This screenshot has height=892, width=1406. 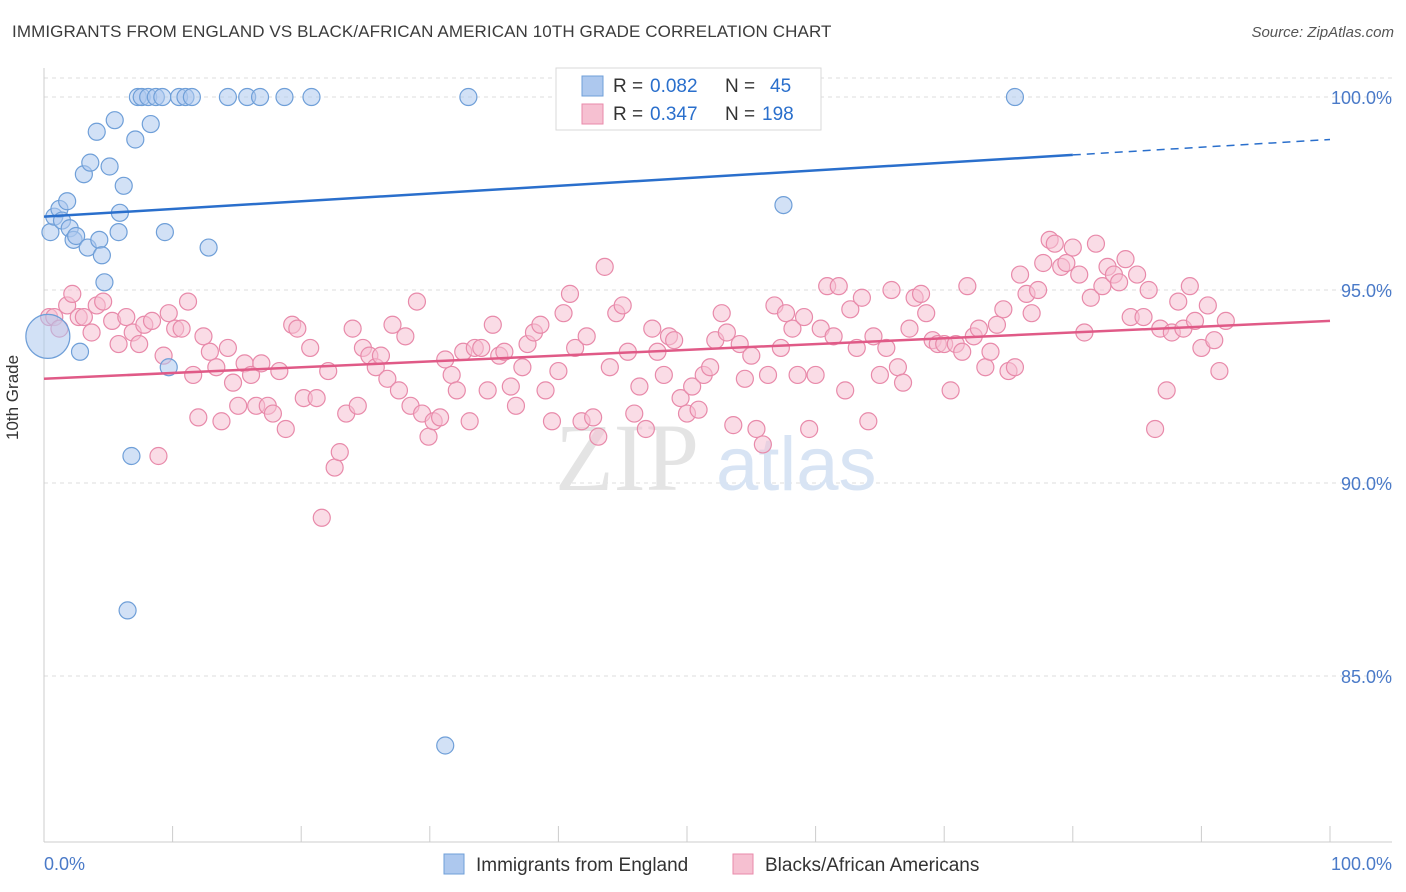 I want to click on legend-top-r-value-2: 0.347, so click(x=674, y=114).